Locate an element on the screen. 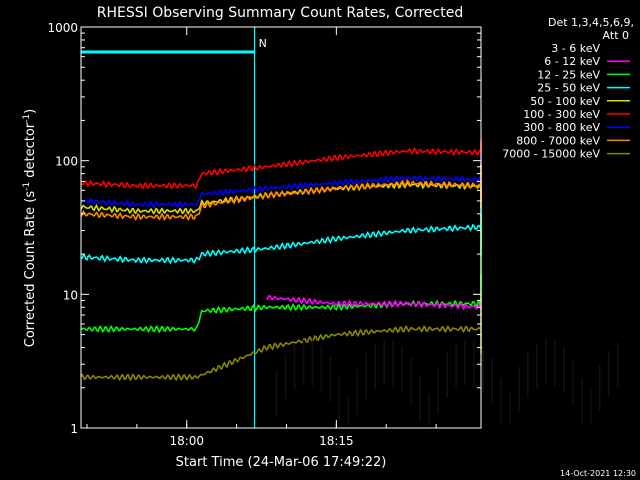 The width and height of the screenshot is (640, 480). x-axis-label: Start Time (24-Mar-06 17:49:22) is located at coordinates (281, 462).